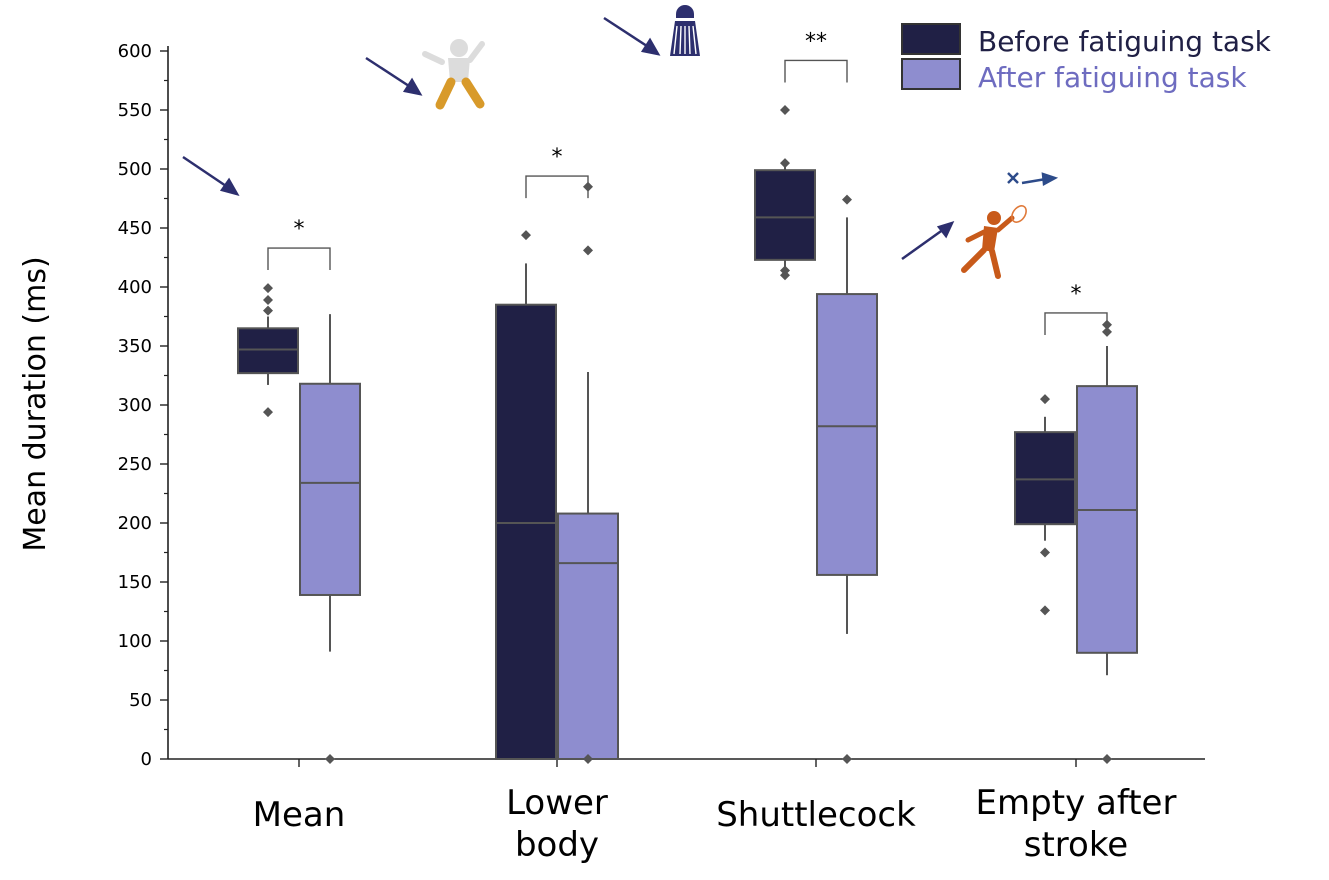  What do you see at coordinates (685, 30) in the screenshot?
I see `shuttlecock-icon` at bounding box center [685, 30].